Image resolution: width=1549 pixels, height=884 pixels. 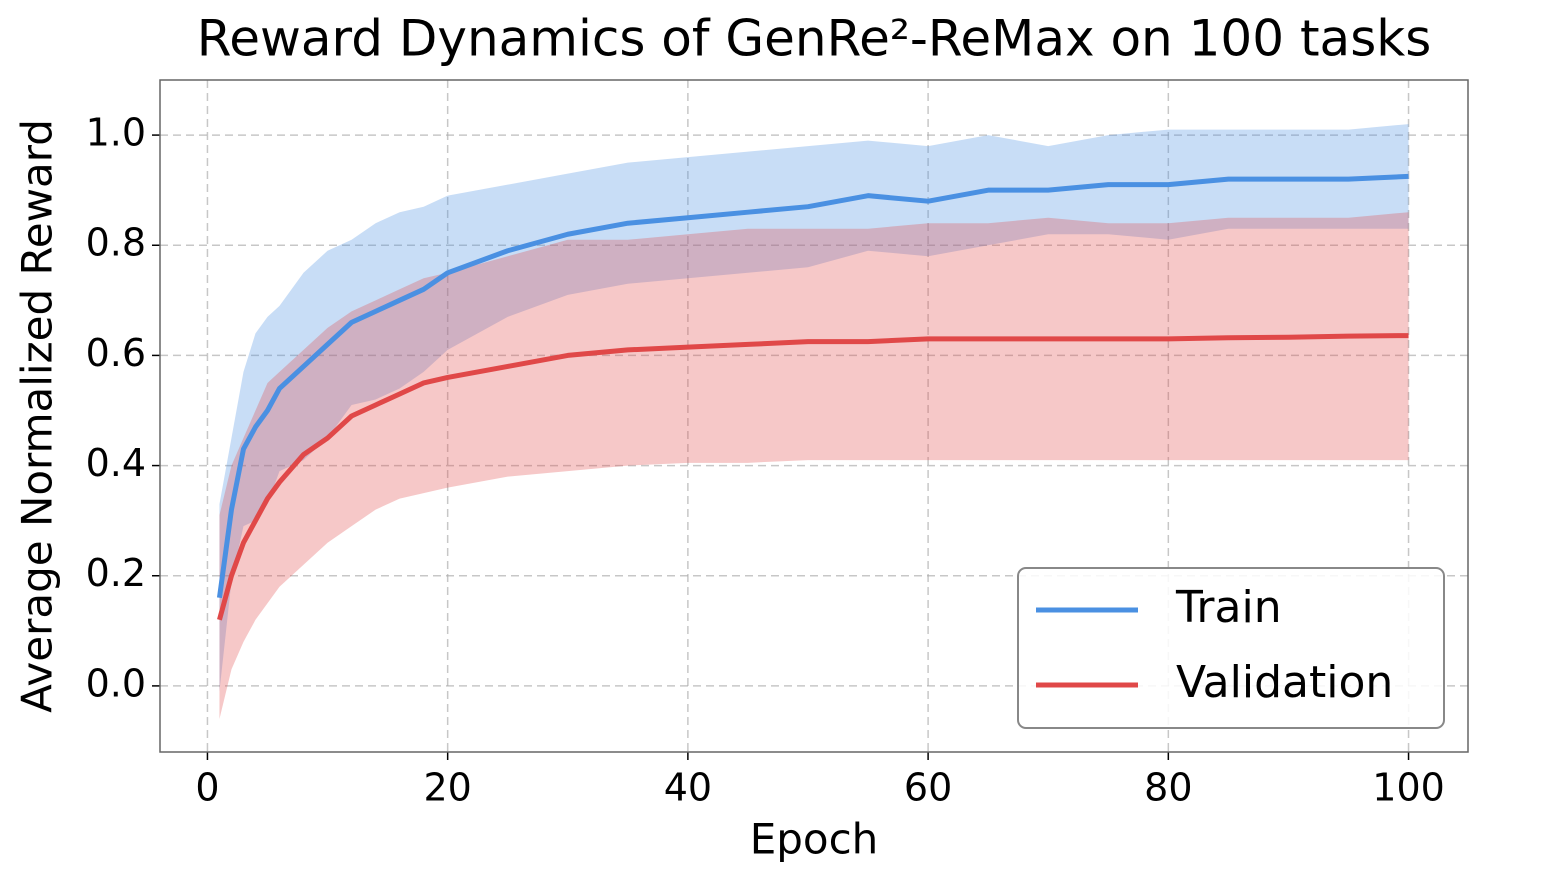 I want to click on y-axis-label: Average Normalized Reward, so click(x=37, y=416).